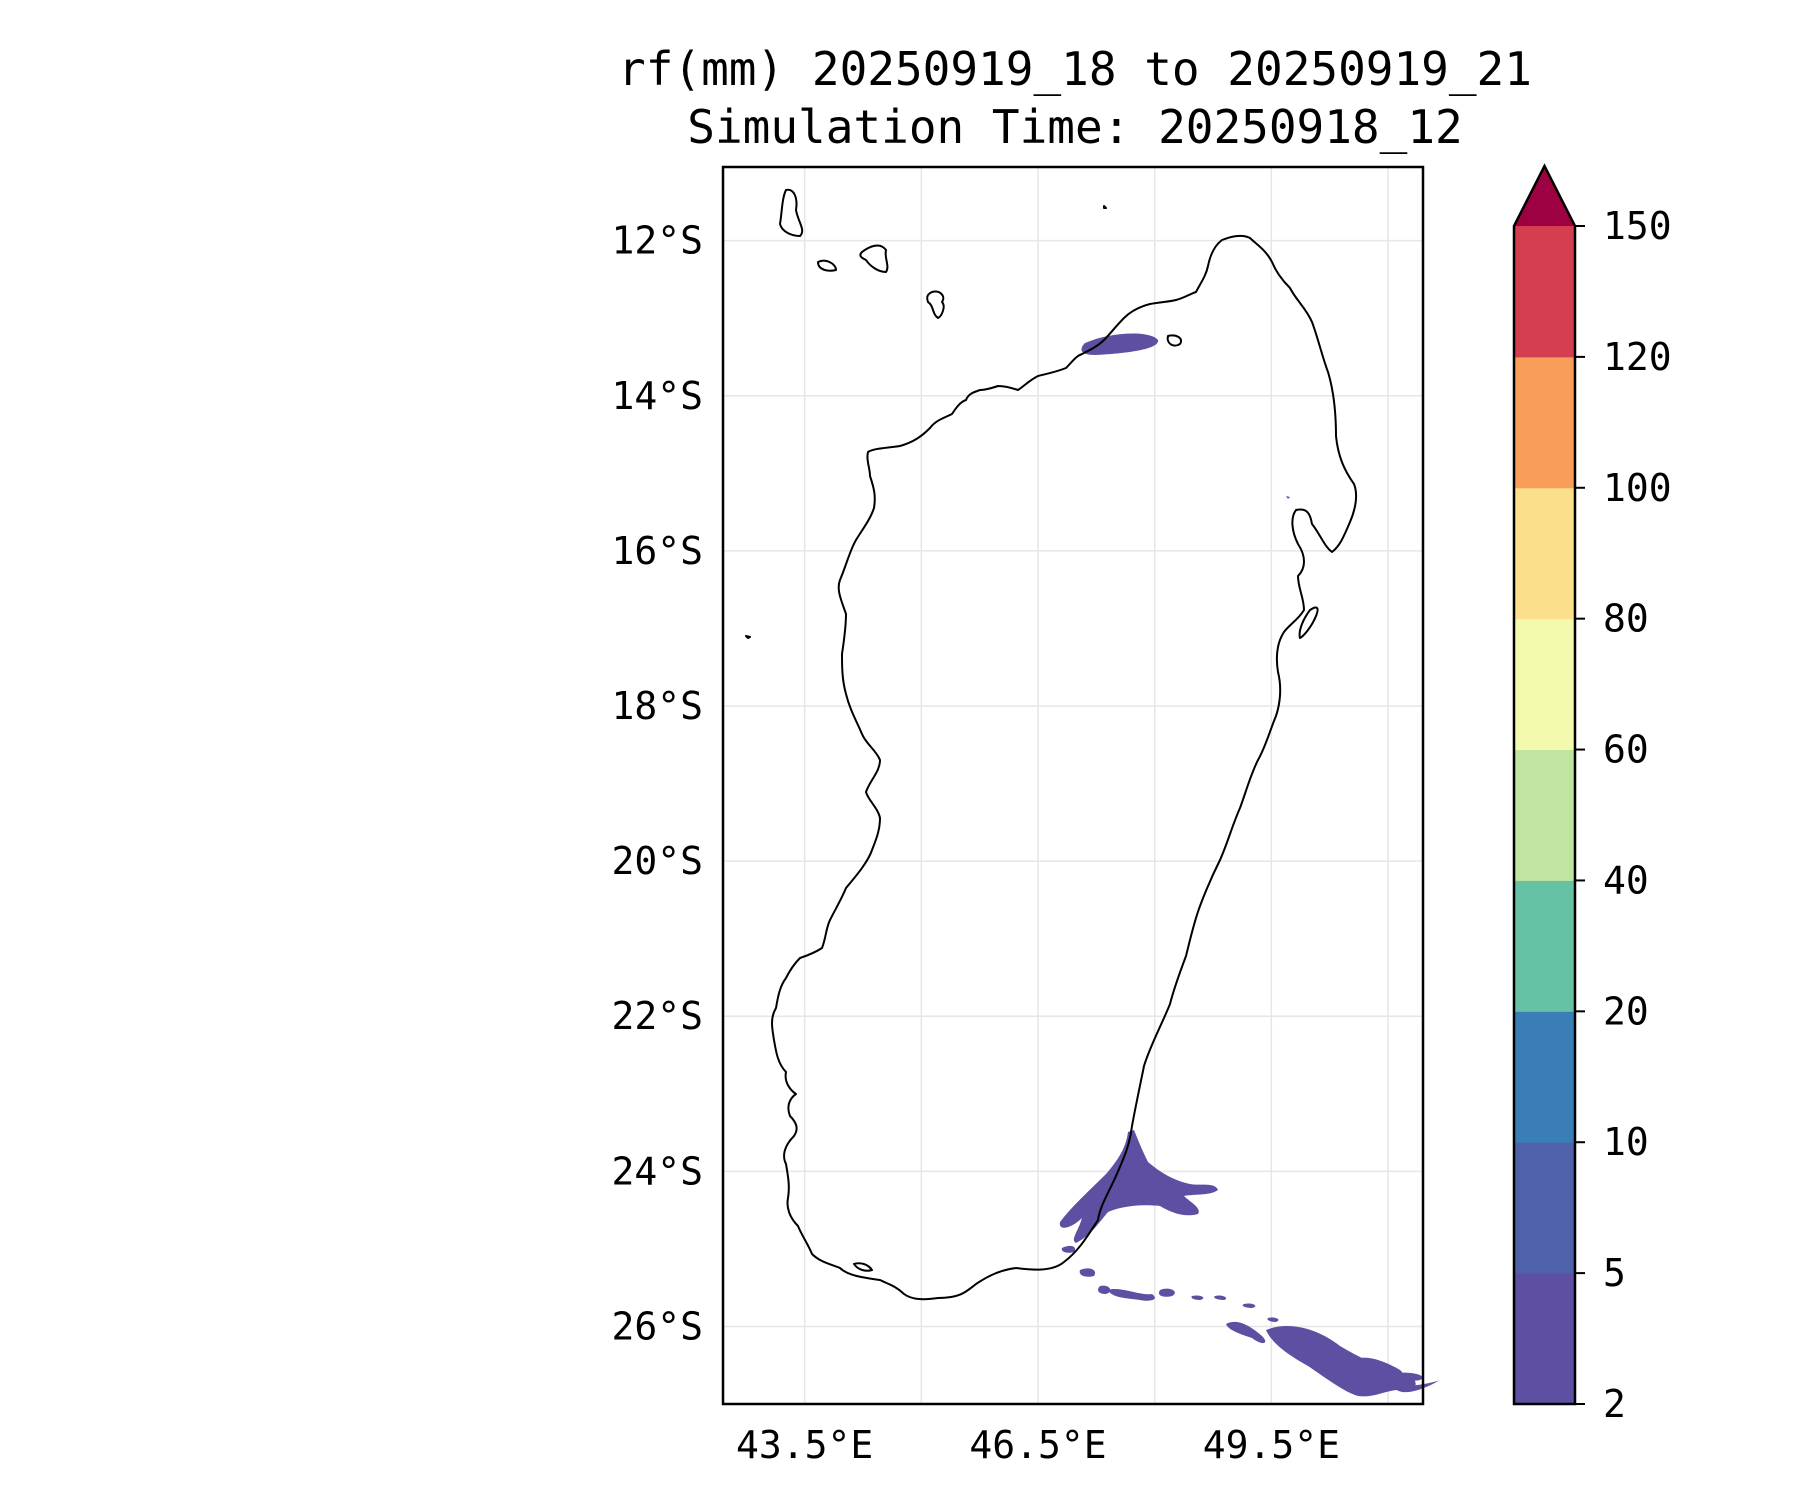 The height and width of the screenshot is (1500, 1800). What do you see at coordinates (1614, 1404) in the screenshot?
I see `colorbar-tick-label: 2` at bounding box center [1614, 1404].